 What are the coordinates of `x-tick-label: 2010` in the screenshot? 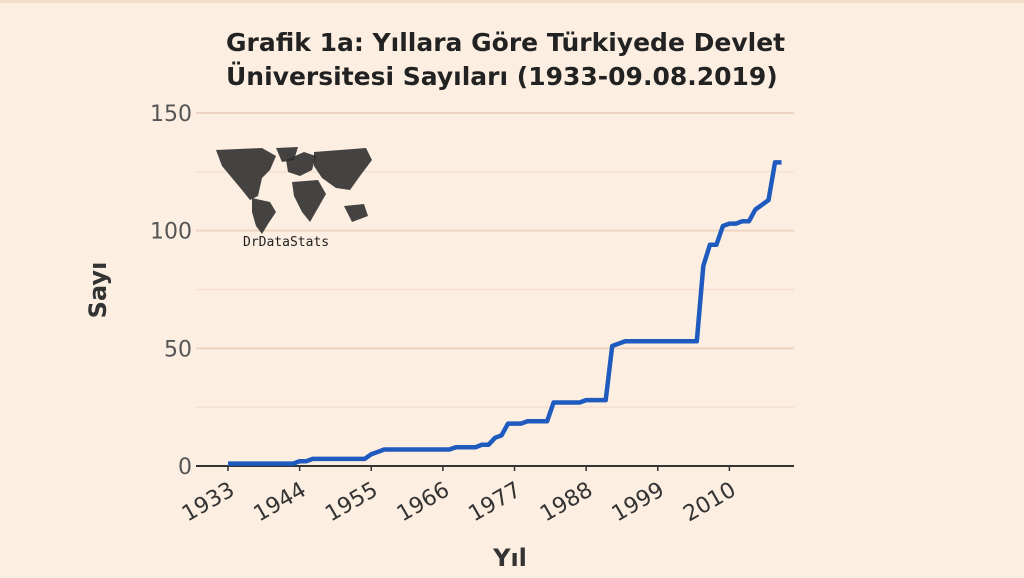 It's located at (709, 503).